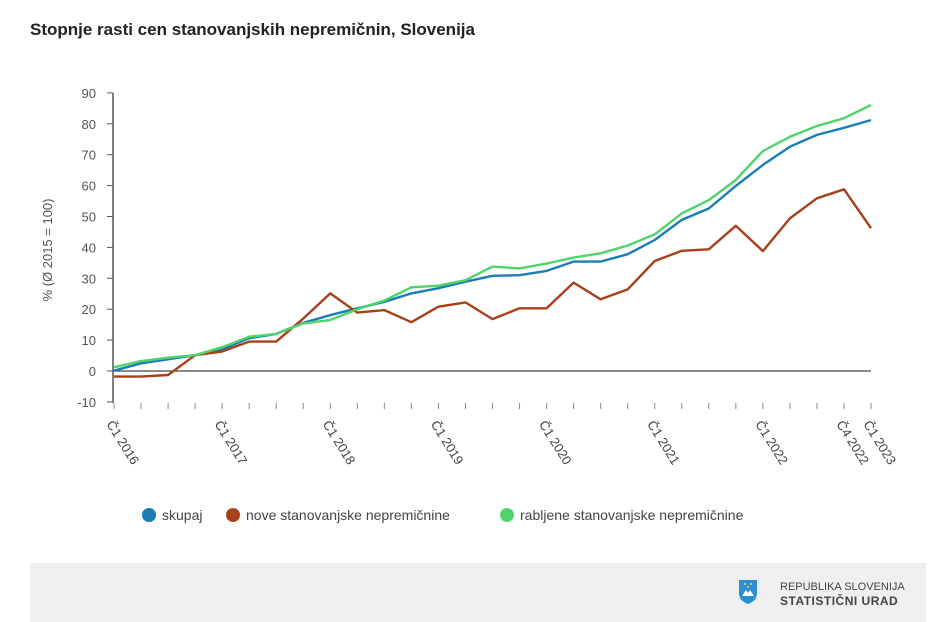  Describe the element at coordinates (555, 443) in the screenshot. I see `x-tick-label: Č1 2020` at that location.